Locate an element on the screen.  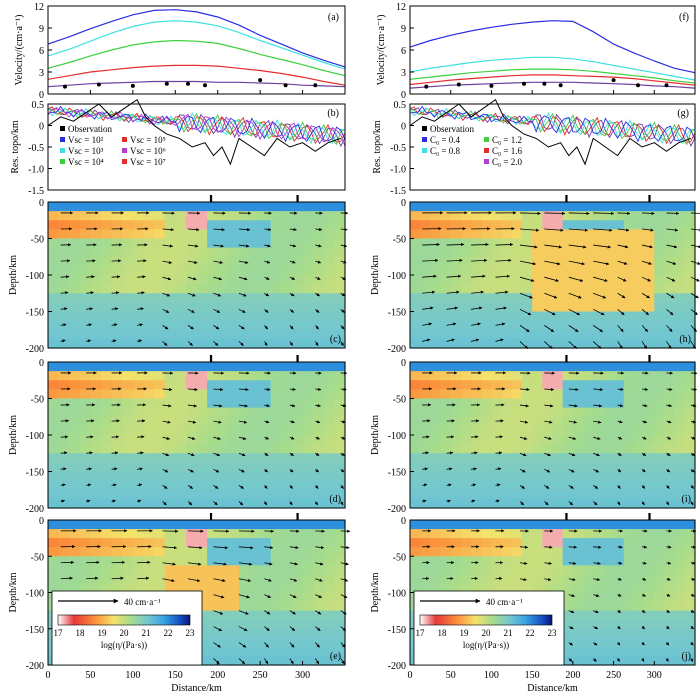
observation-residual-line is located at coordinates (550, 132).